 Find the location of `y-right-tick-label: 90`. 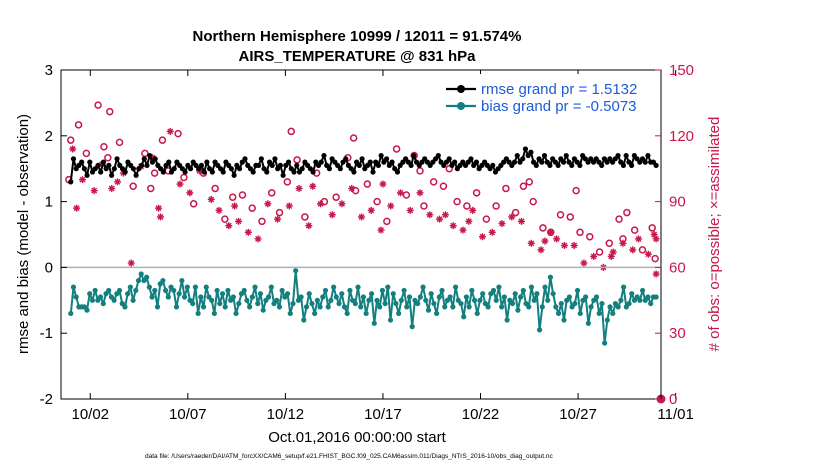

y-right-tick-label: 90 is located at coordinates (677, 202).